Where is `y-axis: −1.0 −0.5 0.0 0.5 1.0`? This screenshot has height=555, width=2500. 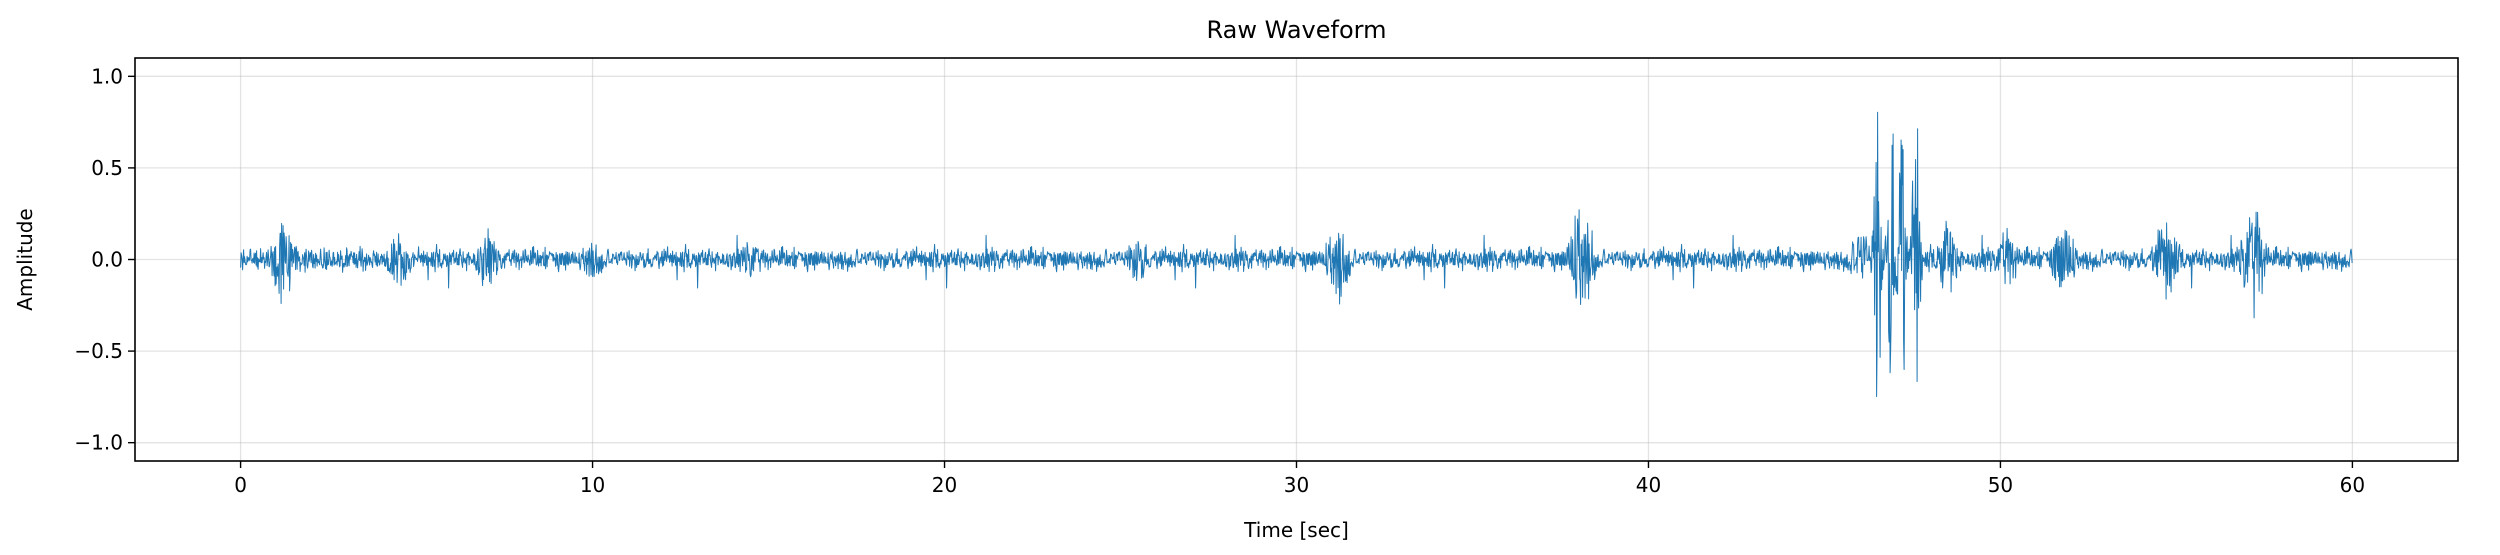 y-axis: −1.0 −0.5 0.0 0.5 1.0 is located at coordinates (104, 259).